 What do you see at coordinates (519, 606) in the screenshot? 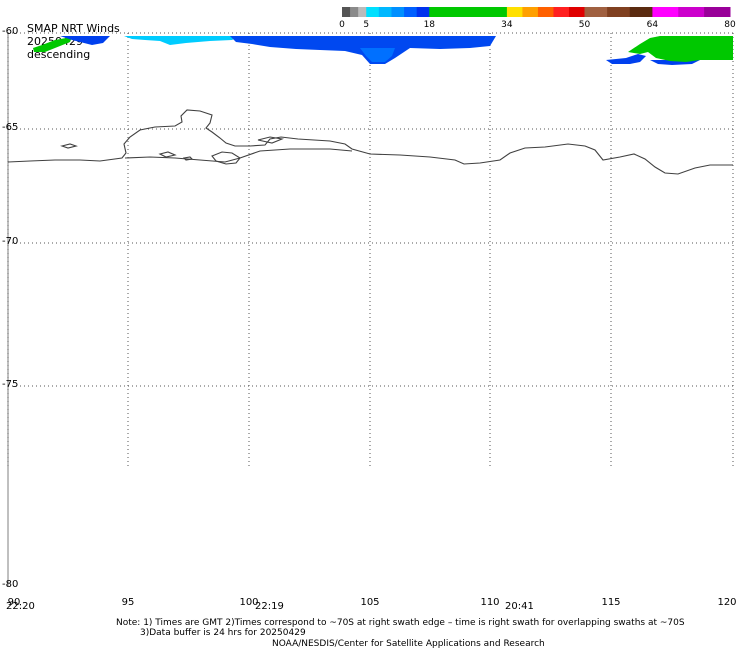
I see `swath-time-right: 20:41` at bounding box center [519, 606].